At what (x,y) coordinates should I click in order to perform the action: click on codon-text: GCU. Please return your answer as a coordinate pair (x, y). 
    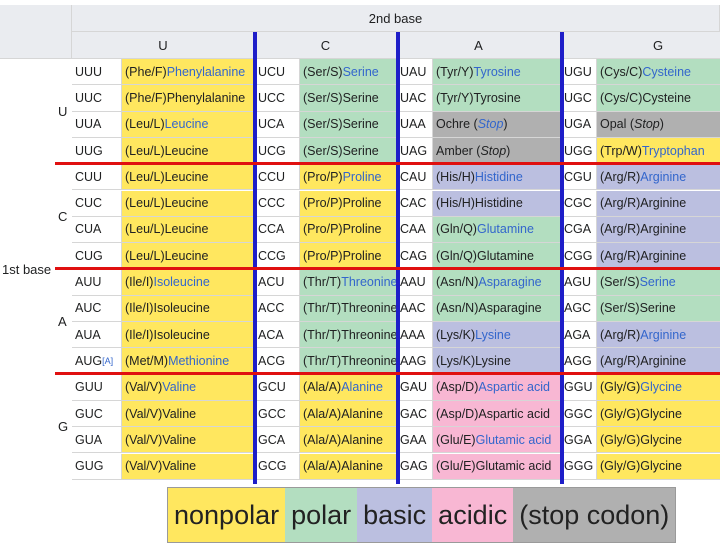
    Looking at the image, I should click on (272, 387).